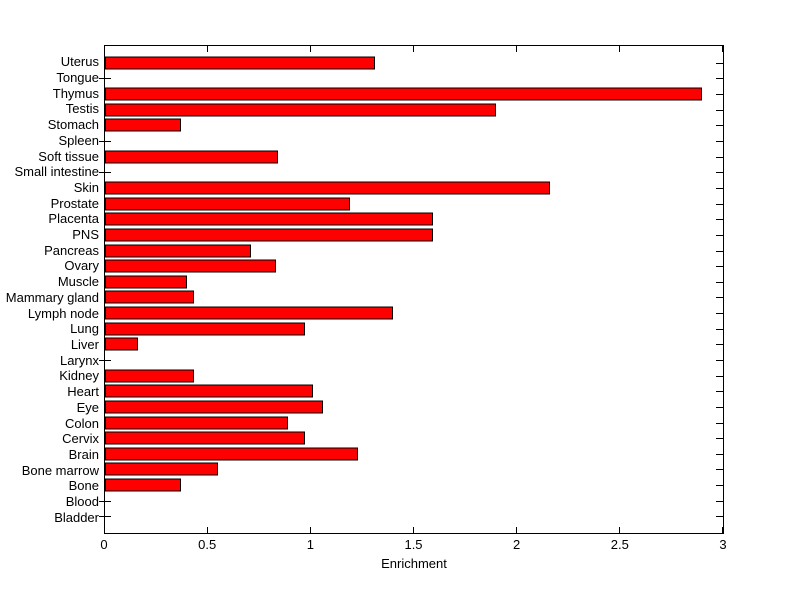 This screenshot has width=800, height=599. What do you see at coordinates (207, 544) in the screenshot?
I see `x-tick-label: 0.5` at bounding box center [207, 544].